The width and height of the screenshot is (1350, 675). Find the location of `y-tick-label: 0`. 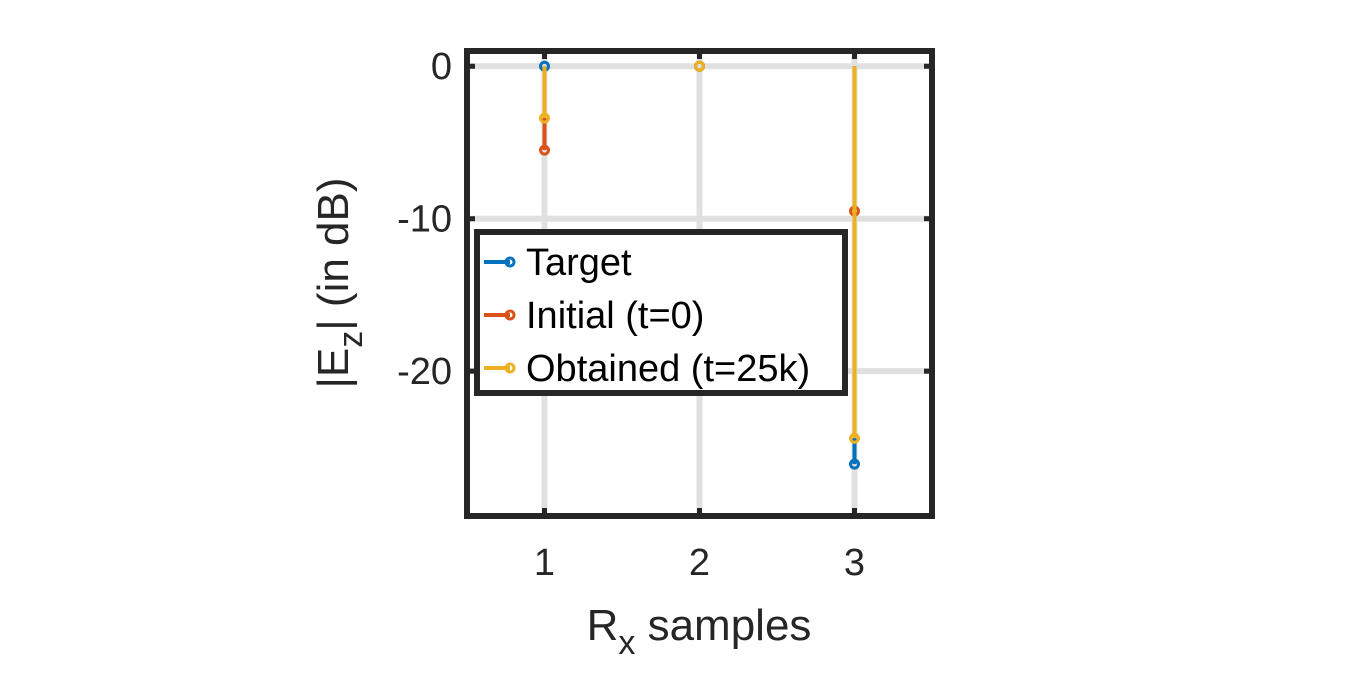

y-tick-label: 0 is located at coordinates (441, 67).